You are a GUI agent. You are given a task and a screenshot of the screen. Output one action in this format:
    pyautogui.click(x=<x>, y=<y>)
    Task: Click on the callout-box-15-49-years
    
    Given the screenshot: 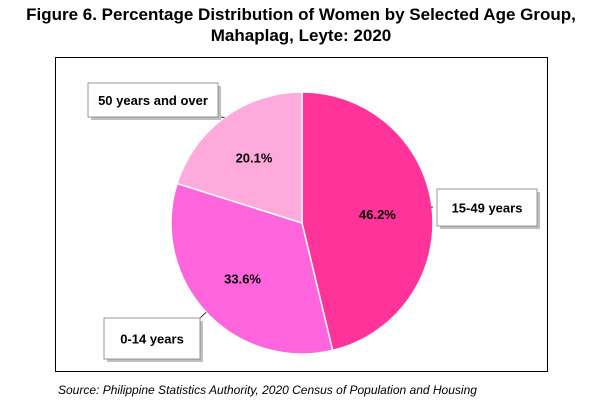 What is the action you would take?
    pyautogui.click(x=487, y=207)
    